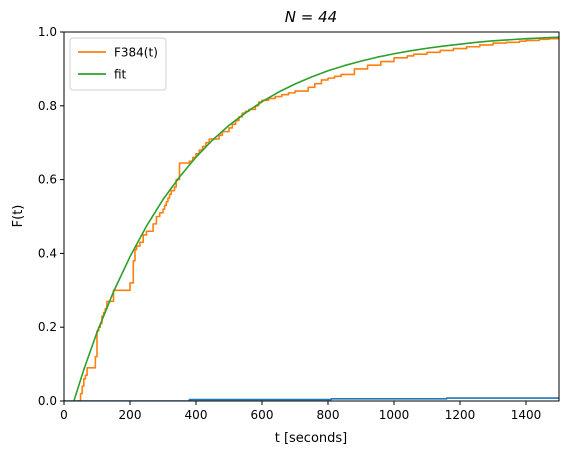  Describe the element at coordinates (47, 180) in the screenshot. I see `y-tick-label: 0.6` at that location.